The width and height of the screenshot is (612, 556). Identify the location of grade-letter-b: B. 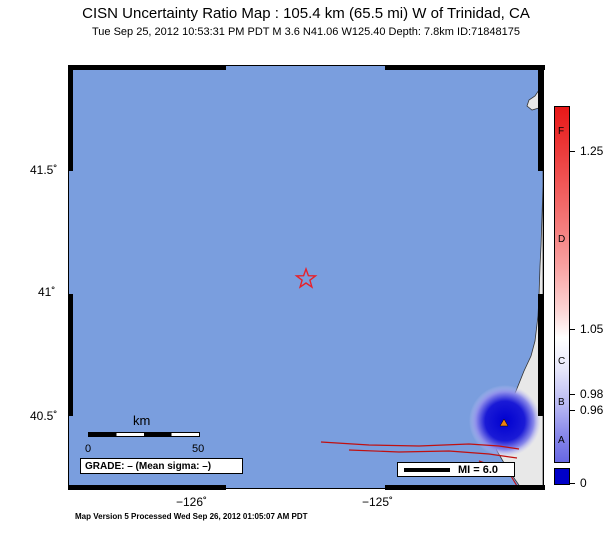
(561, 402).